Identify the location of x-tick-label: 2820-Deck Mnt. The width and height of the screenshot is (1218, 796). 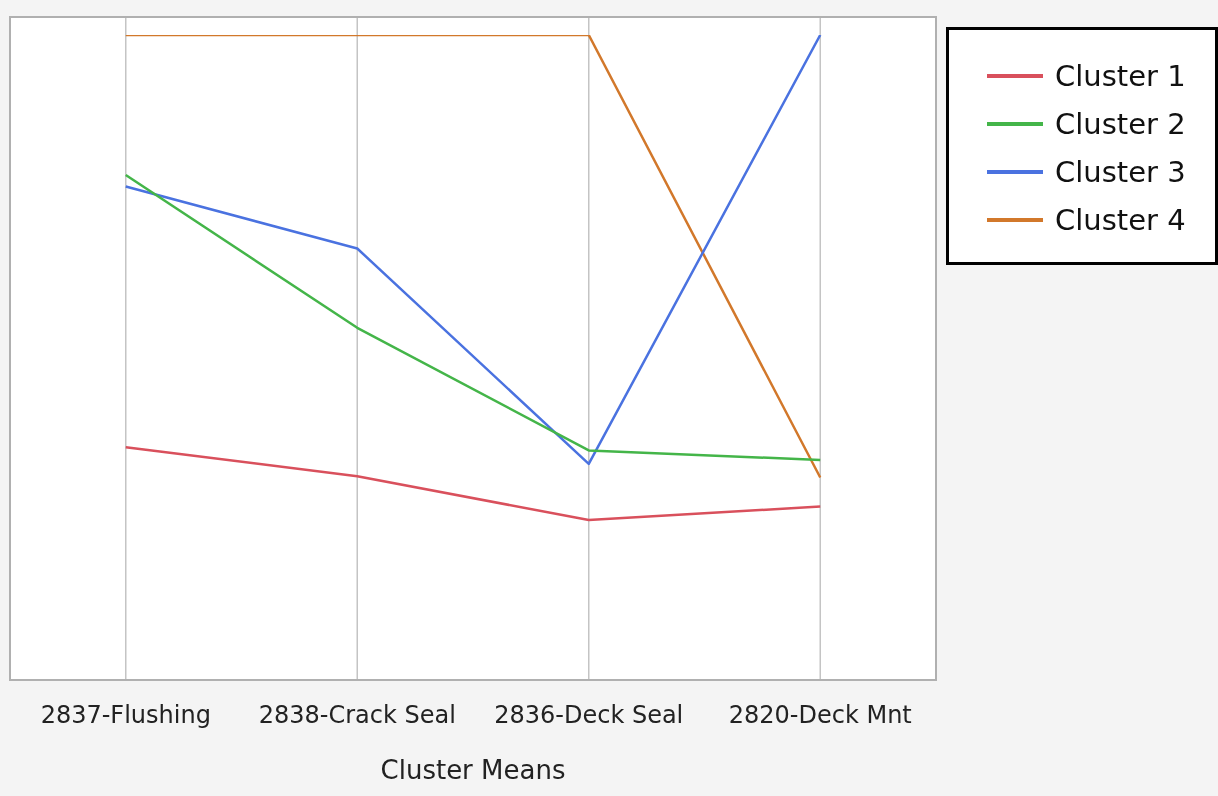
(820, 714).